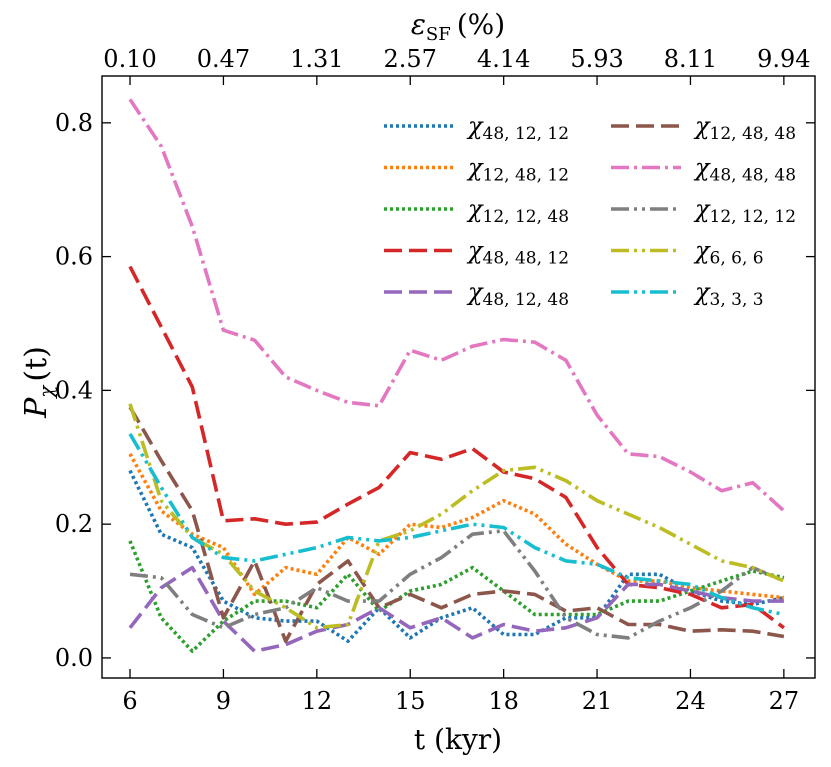 The height and width of the screenshot is (767, 831). What do you see at coordinates (690, 59) in the screenshot?
I see `top-tick-label: 8.11` at bounding box center [690, 59].